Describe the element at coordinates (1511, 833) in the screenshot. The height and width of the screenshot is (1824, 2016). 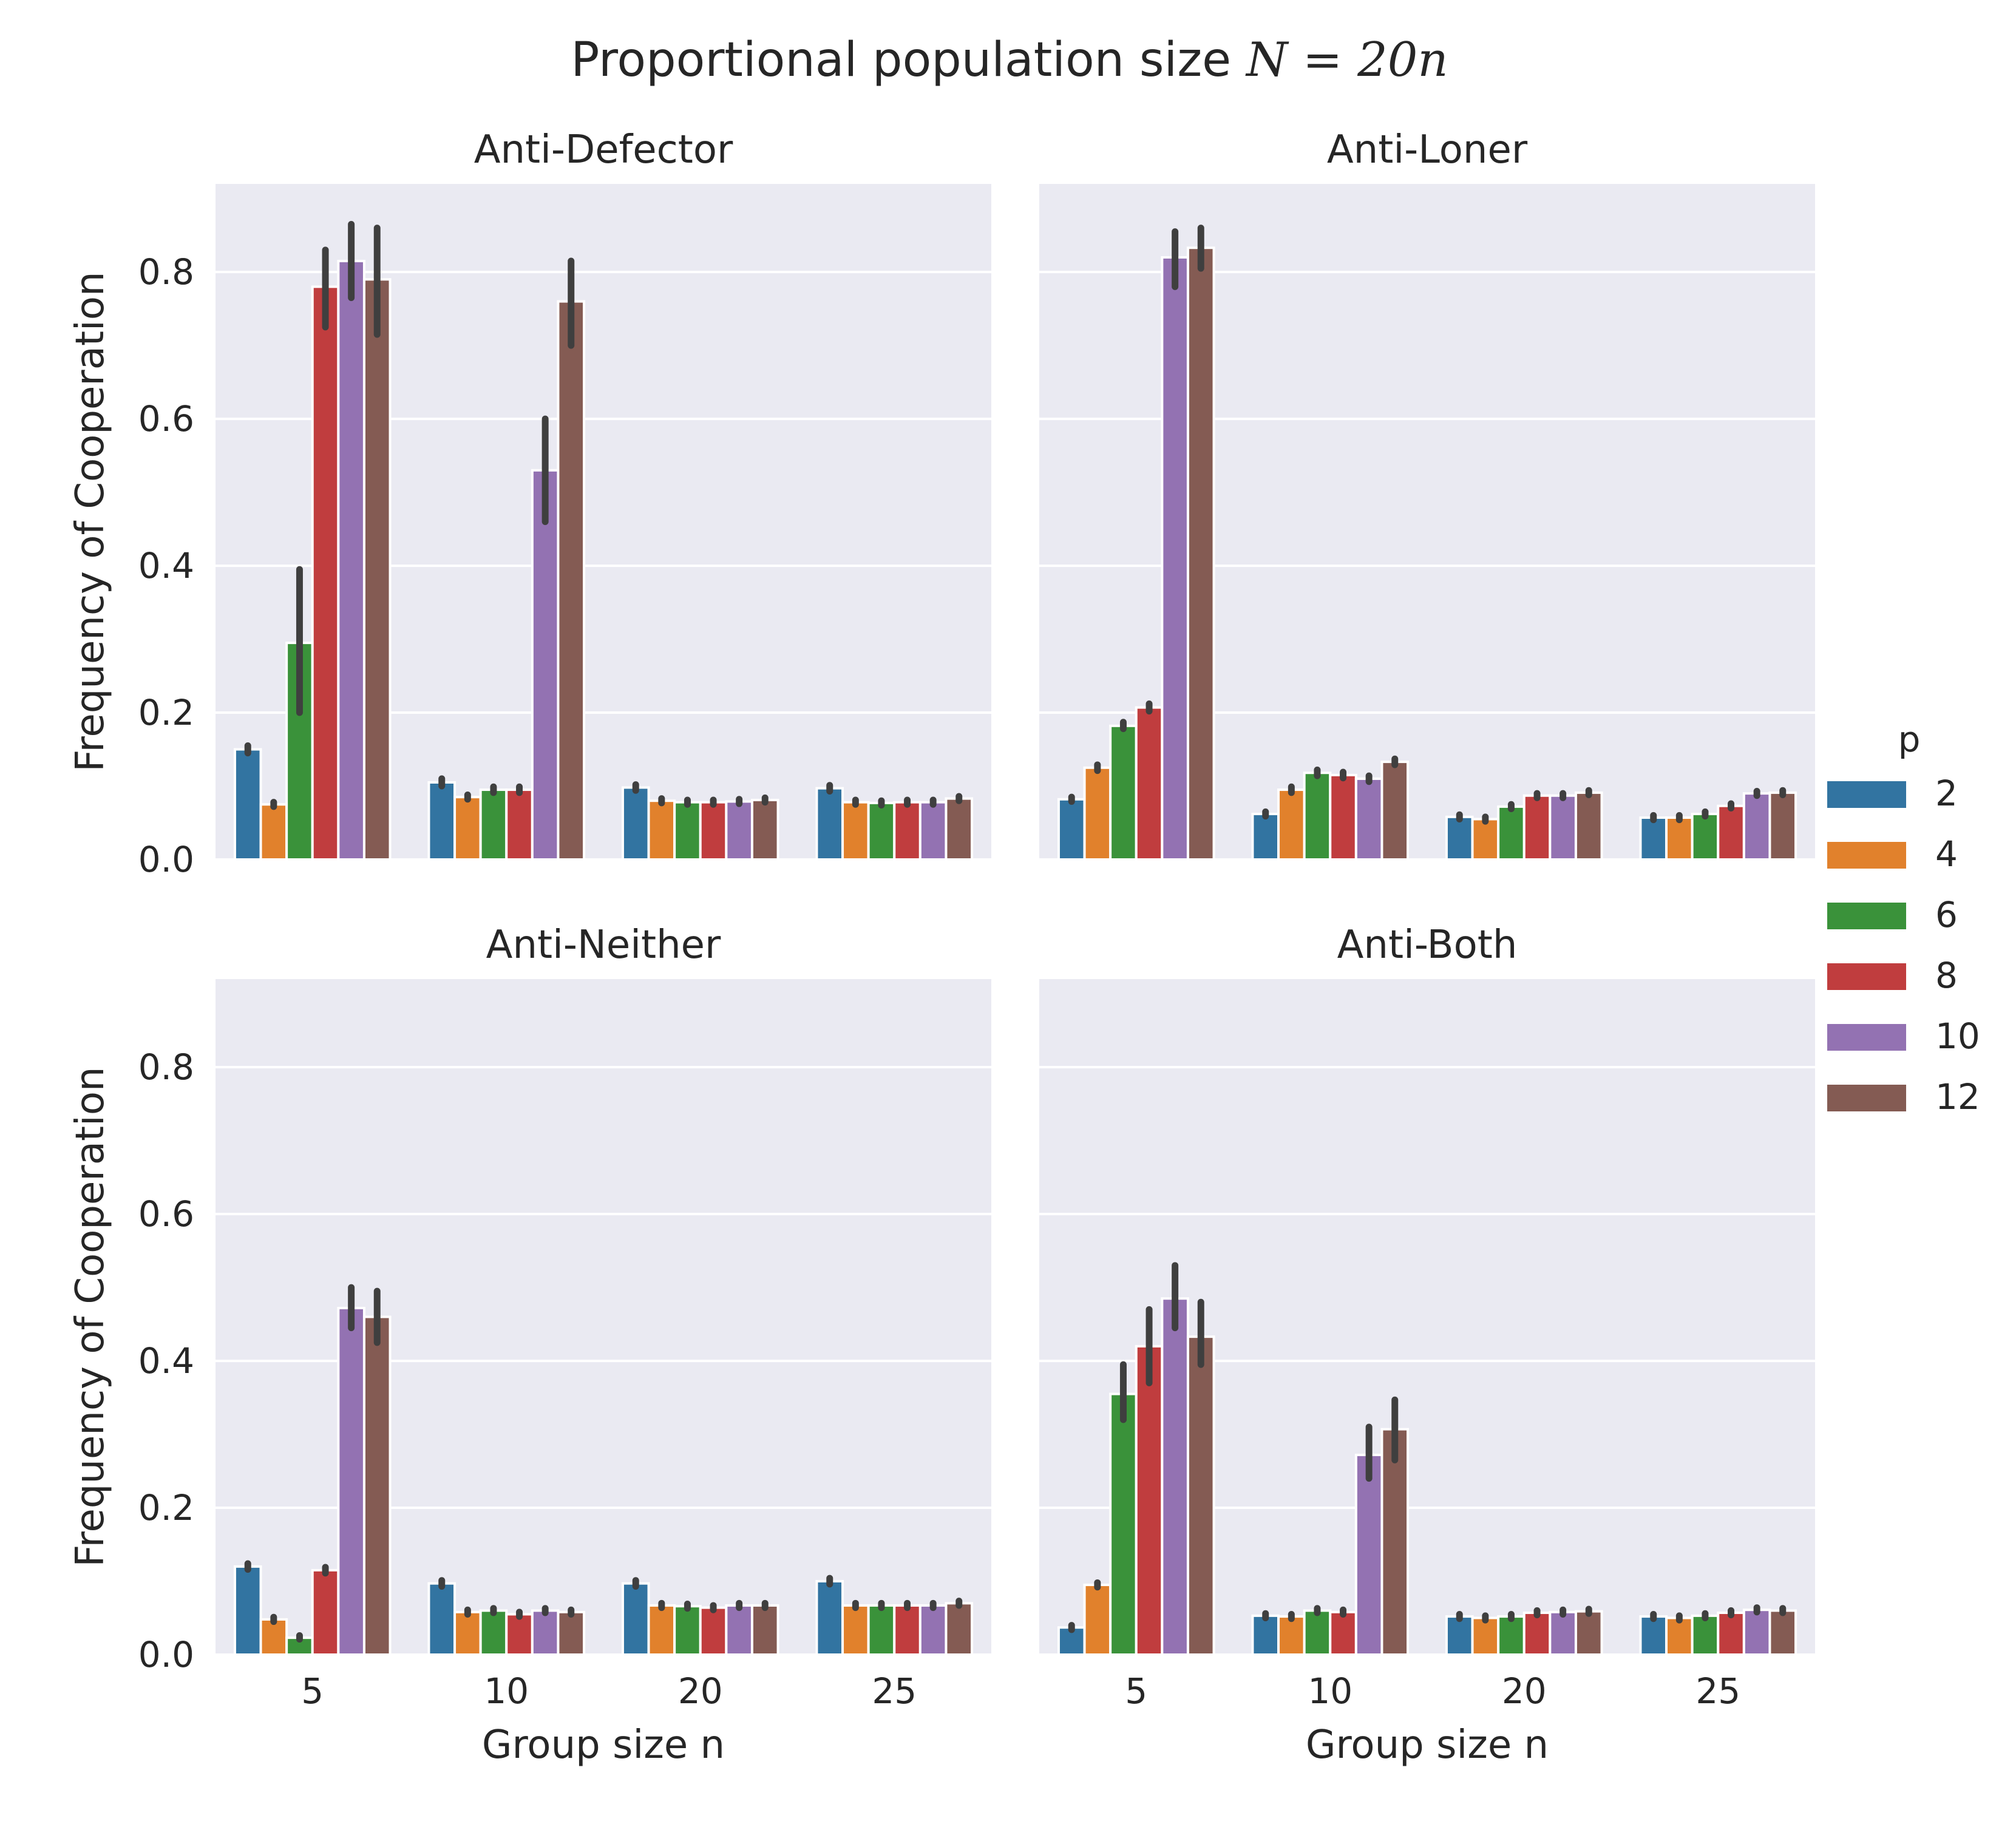
I see `bar-anti-loner-n20-p6` at that location.